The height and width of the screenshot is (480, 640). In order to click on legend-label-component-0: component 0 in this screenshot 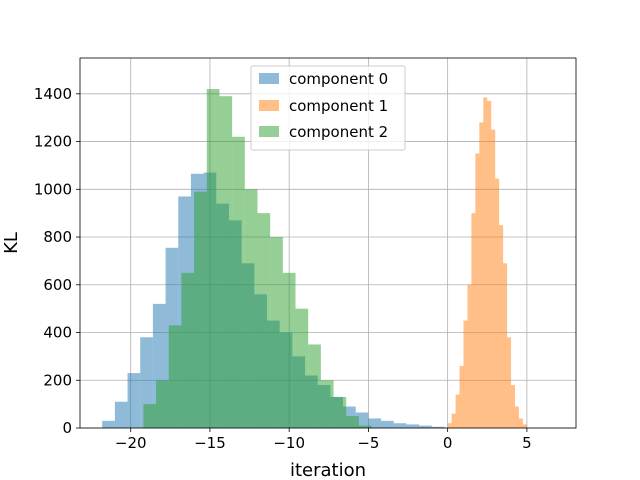, I will do `click(338, 79)`.